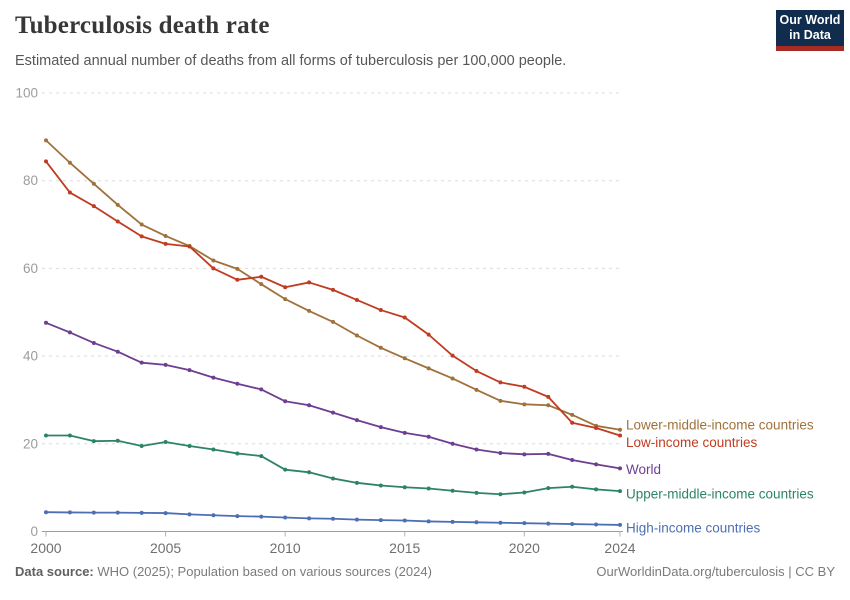  What do you see at coordinates (693, 527) in the screenshot?
I see `legend-label-high-income-countries: High-income countries` at bounding box center [693, 527].